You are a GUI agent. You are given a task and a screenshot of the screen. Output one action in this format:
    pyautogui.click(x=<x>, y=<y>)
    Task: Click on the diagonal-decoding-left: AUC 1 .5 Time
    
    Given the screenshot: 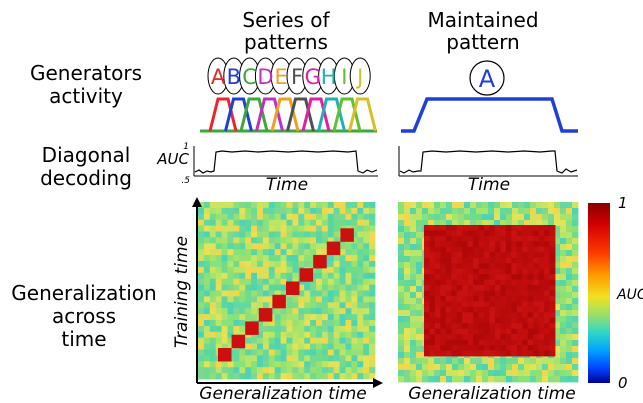 What is the action you would take?
    pyautogui.click(x=267, y=168)
    